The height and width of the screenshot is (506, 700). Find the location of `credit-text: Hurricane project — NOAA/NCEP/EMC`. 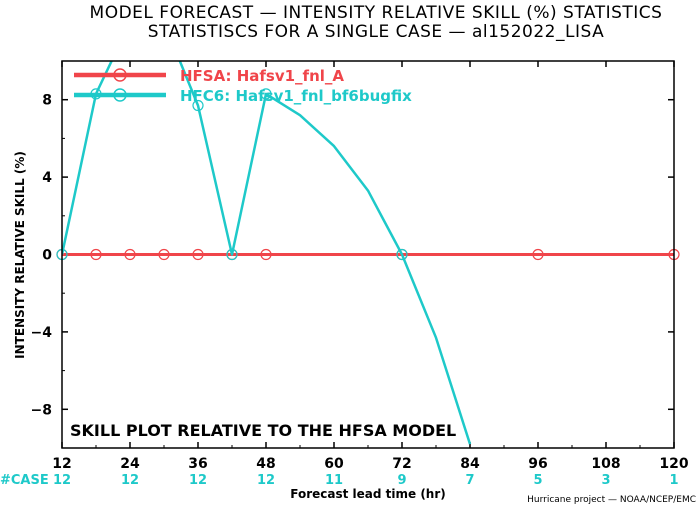

credit-text: Hurricane project — NOAA/NCEP/EMC is located at coordinates (611, 500).